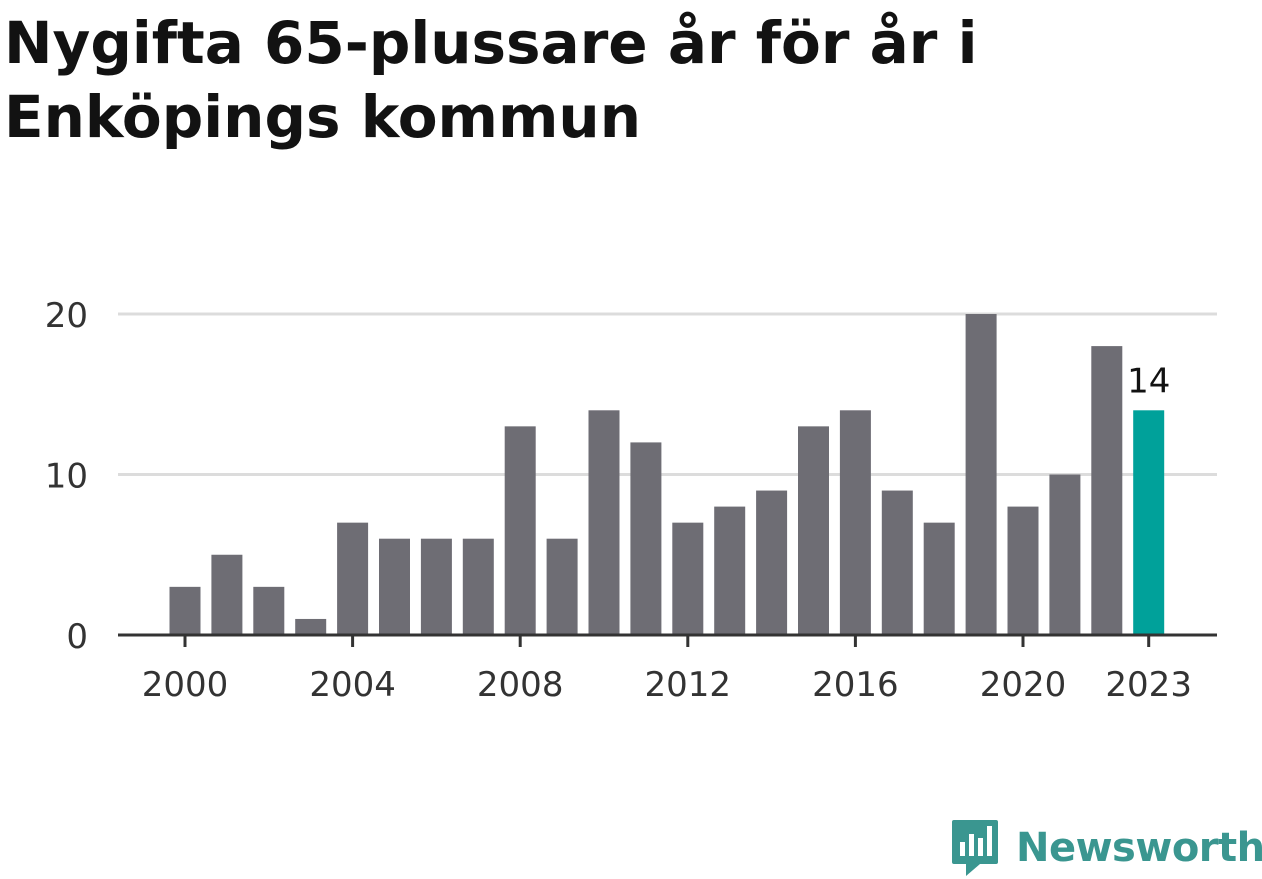  I want to click on data-label: 14, so click(1148, 381).